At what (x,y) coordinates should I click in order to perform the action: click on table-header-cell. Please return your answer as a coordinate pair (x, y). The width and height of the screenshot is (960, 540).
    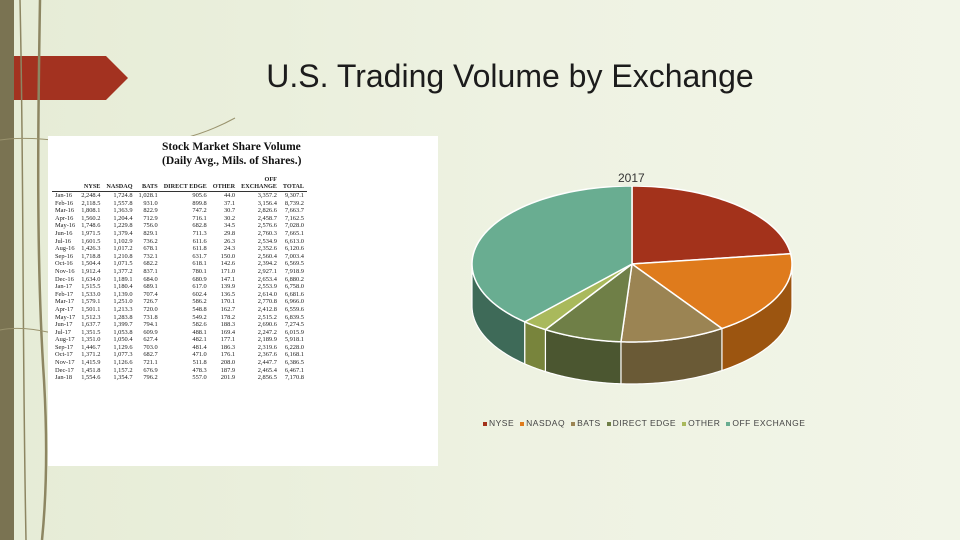
    Looking at the image, I should click on (65, 181).